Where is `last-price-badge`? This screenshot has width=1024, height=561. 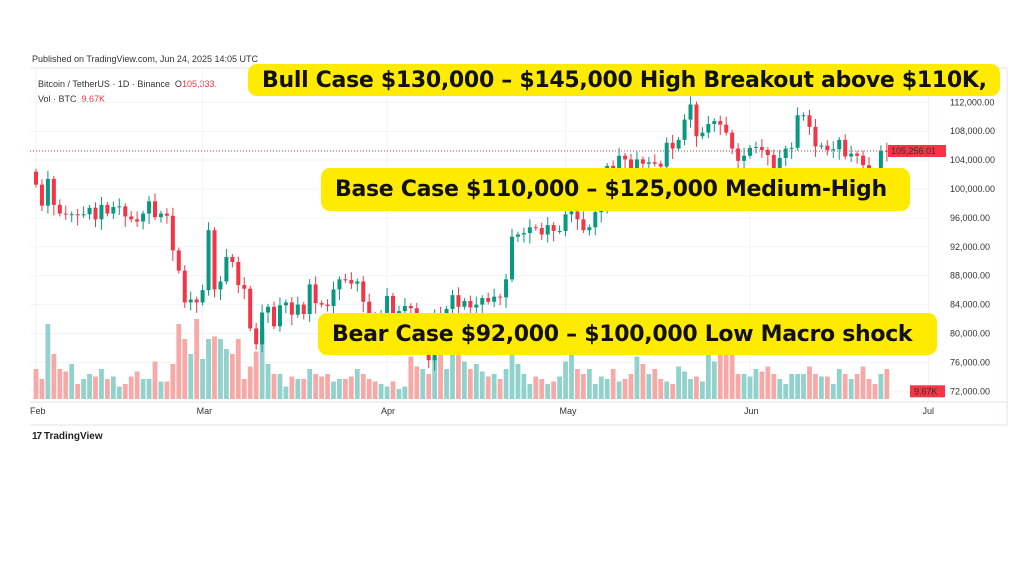
last-price-badge is located at coordinates (917, 150).